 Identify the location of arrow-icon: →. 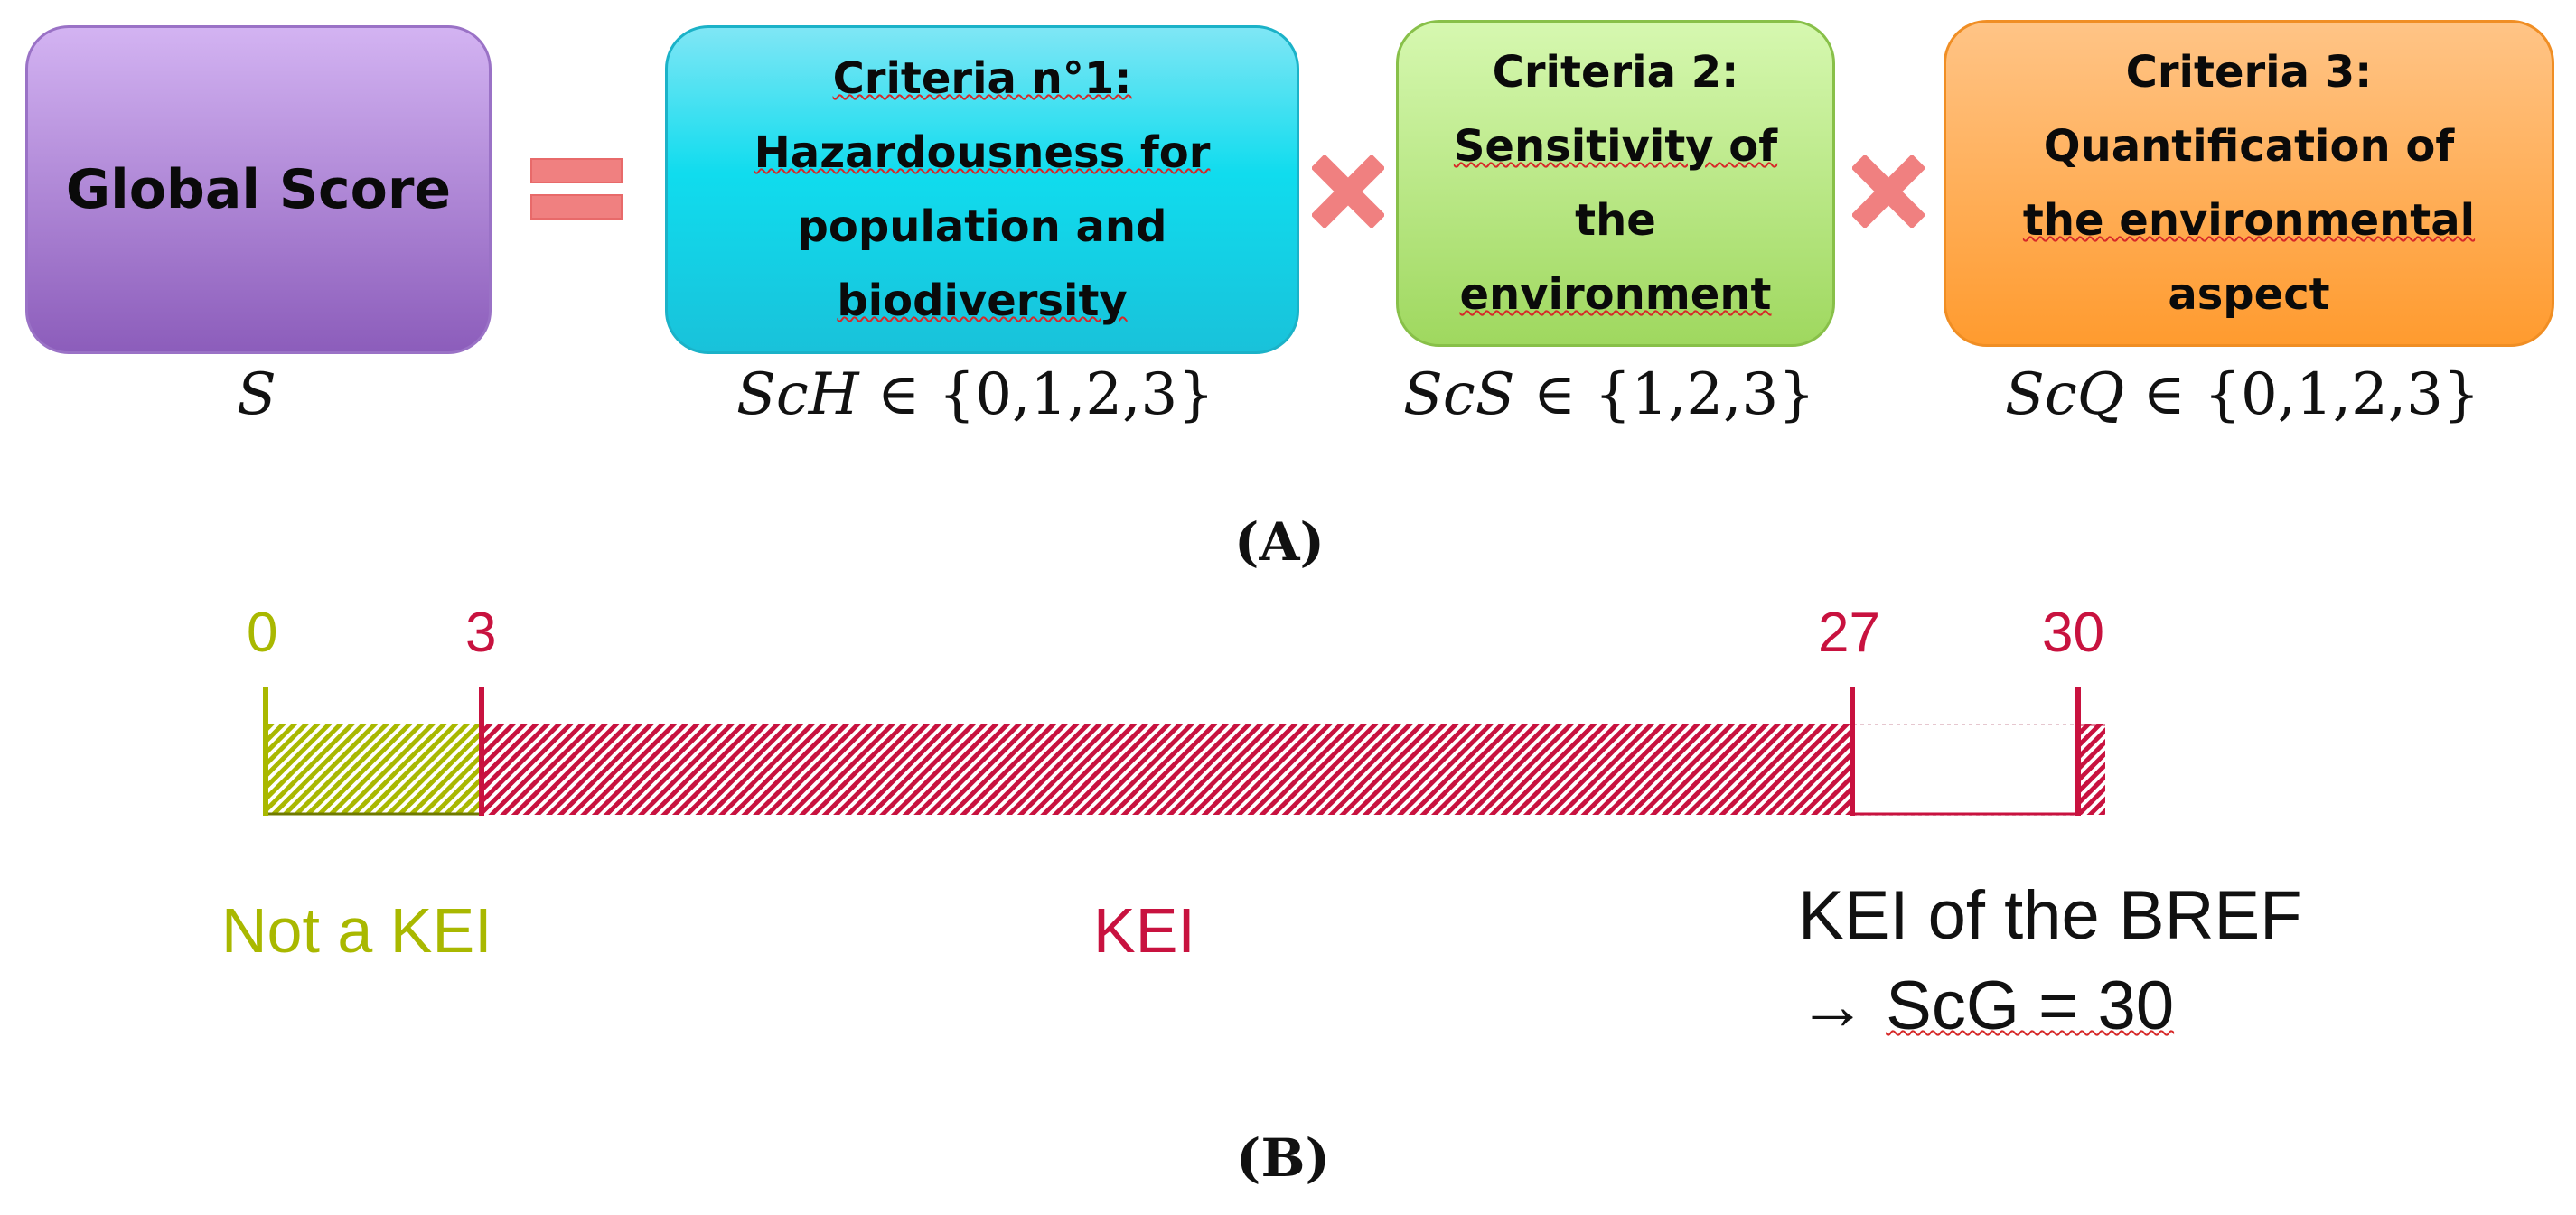
(1832, 1005).